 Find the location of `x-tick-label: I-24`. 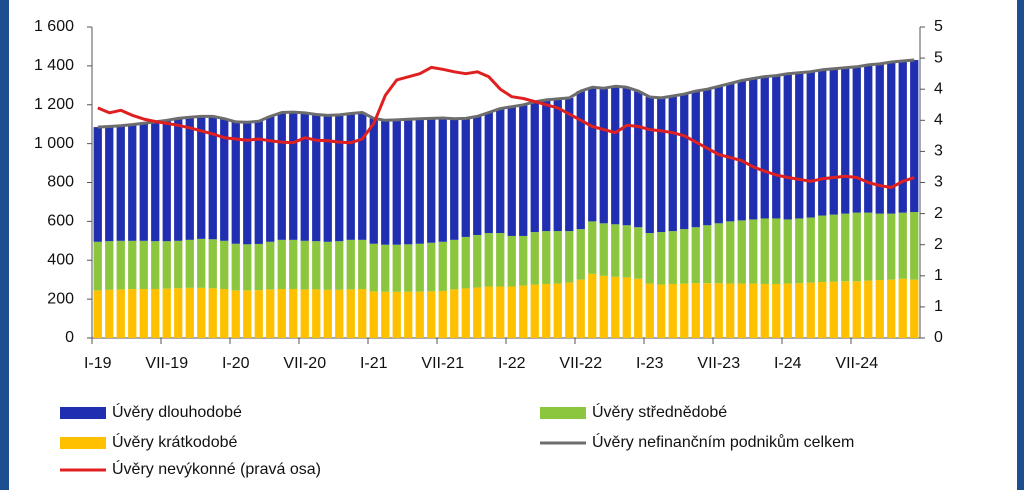

x-tick-label: I-24 is located at coordinates (788, 363).